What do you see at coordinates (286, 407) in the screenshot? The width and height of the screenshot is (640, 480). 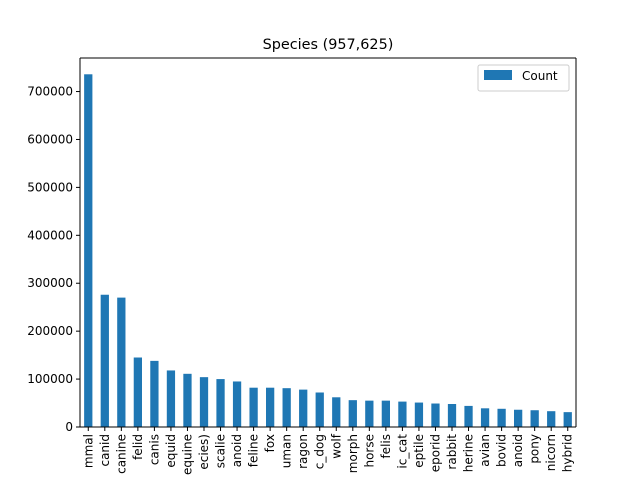 I see `bar-human` at bounding box center [286, 407].